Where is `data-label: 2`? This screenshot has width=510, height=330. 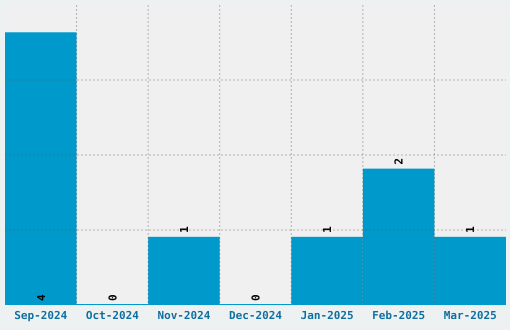
data-label: 2 is located at coordinates (399, 161).